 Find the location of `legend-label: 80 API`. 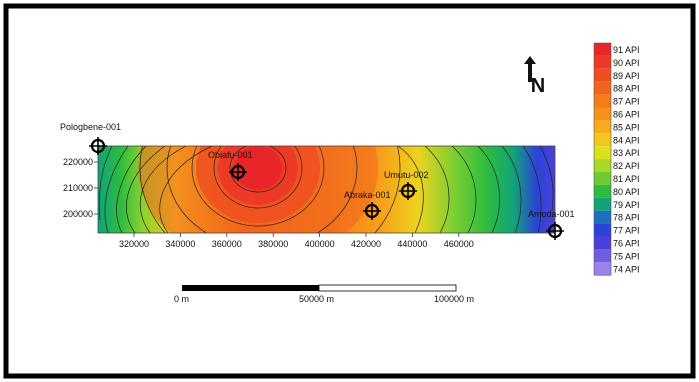

legend-label: 80 API is located at coordinates (626, 192).